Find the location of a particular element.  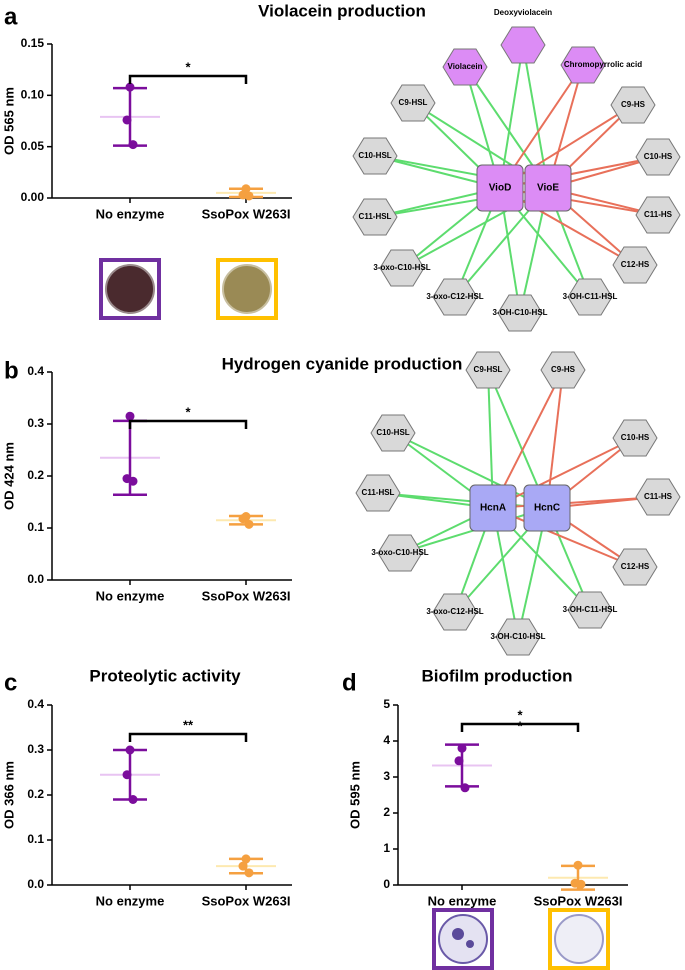

node-label: VioD is located at coordinates (500, 188).